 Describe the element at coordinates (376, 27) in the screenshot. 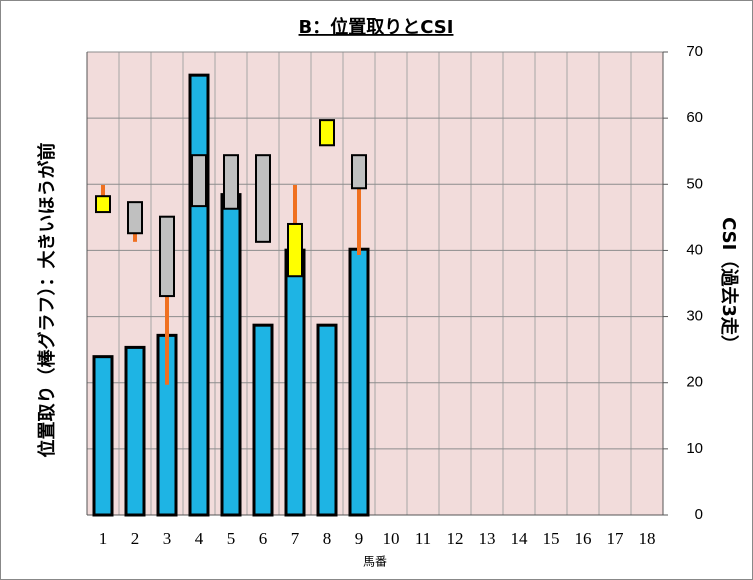

I see `chart-title: B：位置取りとCSI` at that location.